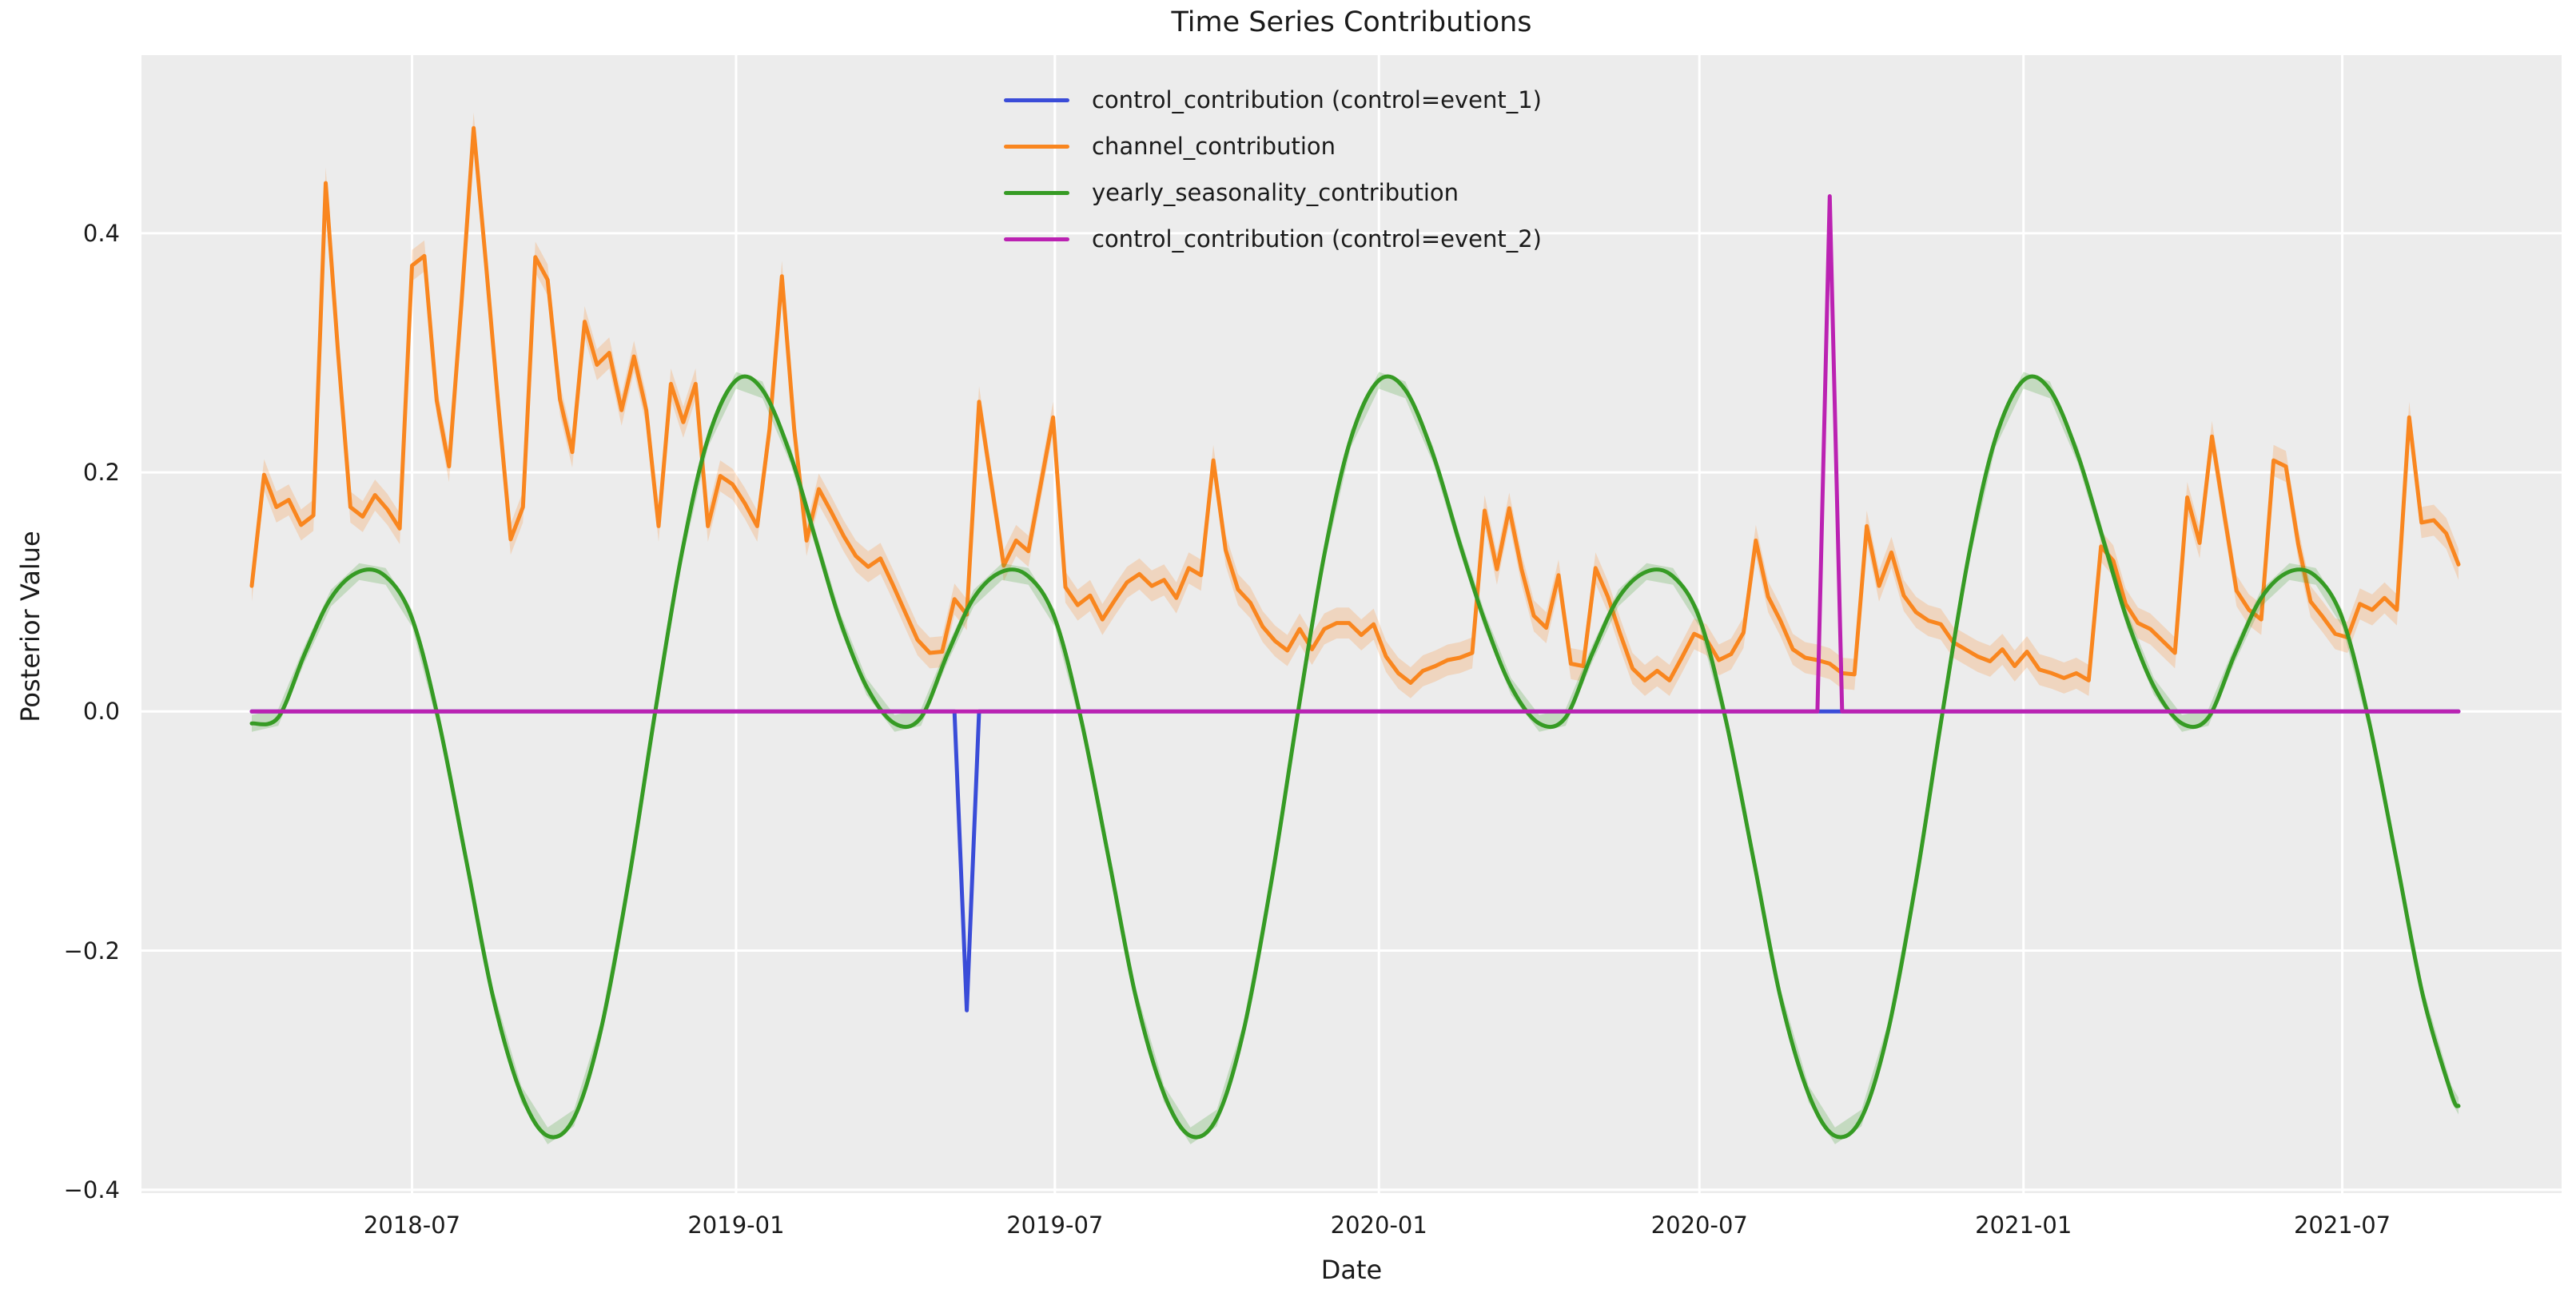 Image resolution: width=2576 pixels, height=1297 pixels. Describe the element at coordinates (101, 233) in the screenshot. I see `y-tick-0.4: 0.4` at that location.